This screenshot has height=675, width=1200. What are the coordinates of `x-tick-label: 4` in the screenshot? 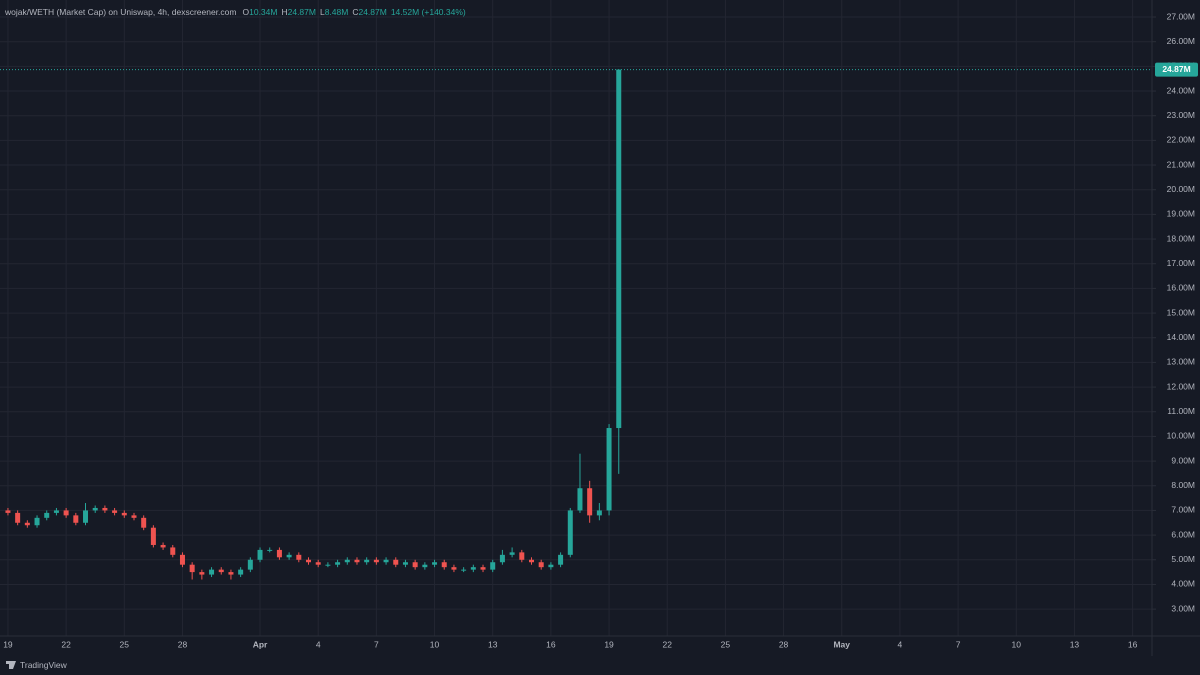 It's located at (900, 644).